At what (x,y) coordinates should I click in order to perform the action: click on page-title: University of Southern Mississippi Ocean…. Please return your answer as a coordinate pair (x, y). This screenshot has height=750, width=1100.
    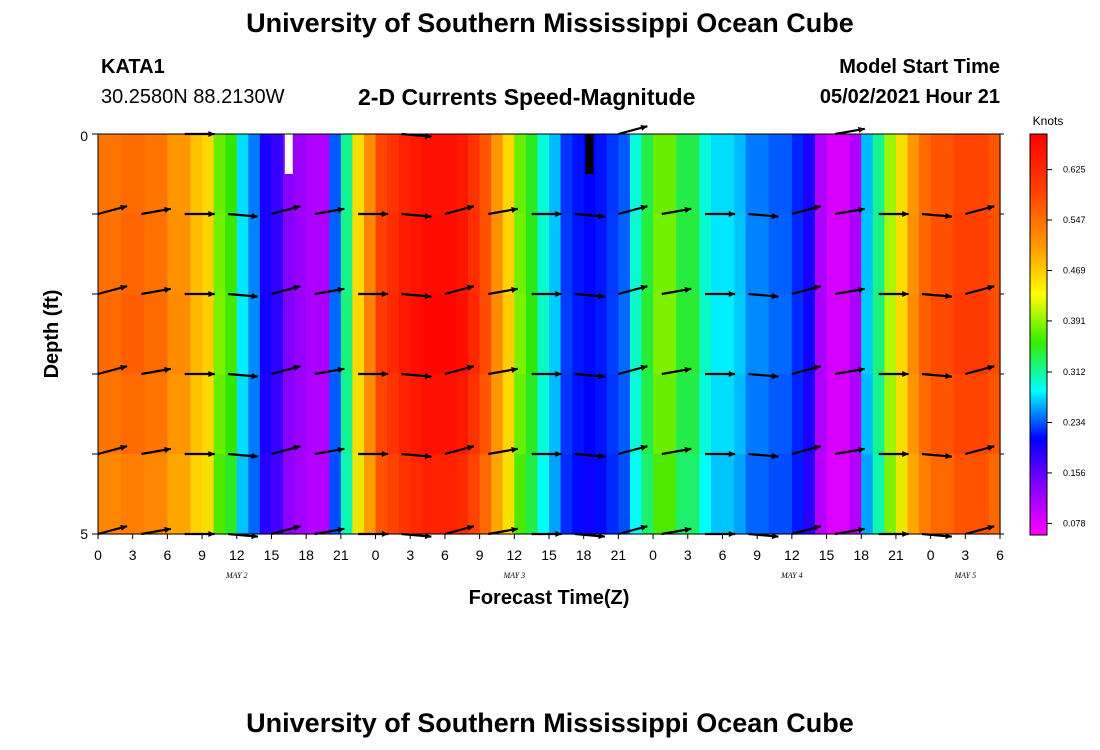
    Looking at the image, I should click on (550, 23).